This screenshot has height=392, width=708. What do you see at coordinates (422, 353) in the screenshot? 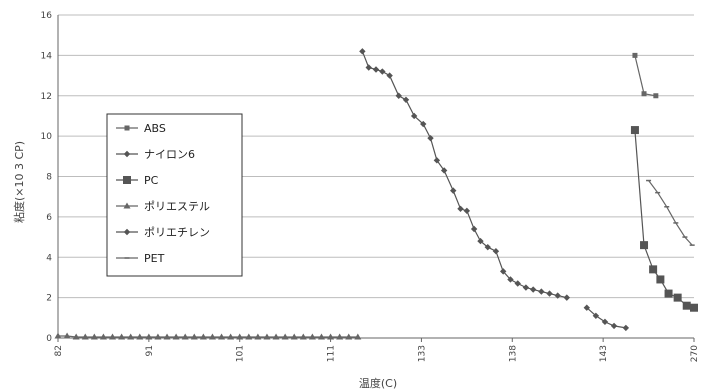
I see `x-tick-label: 133` at bounding box center [422, 353].